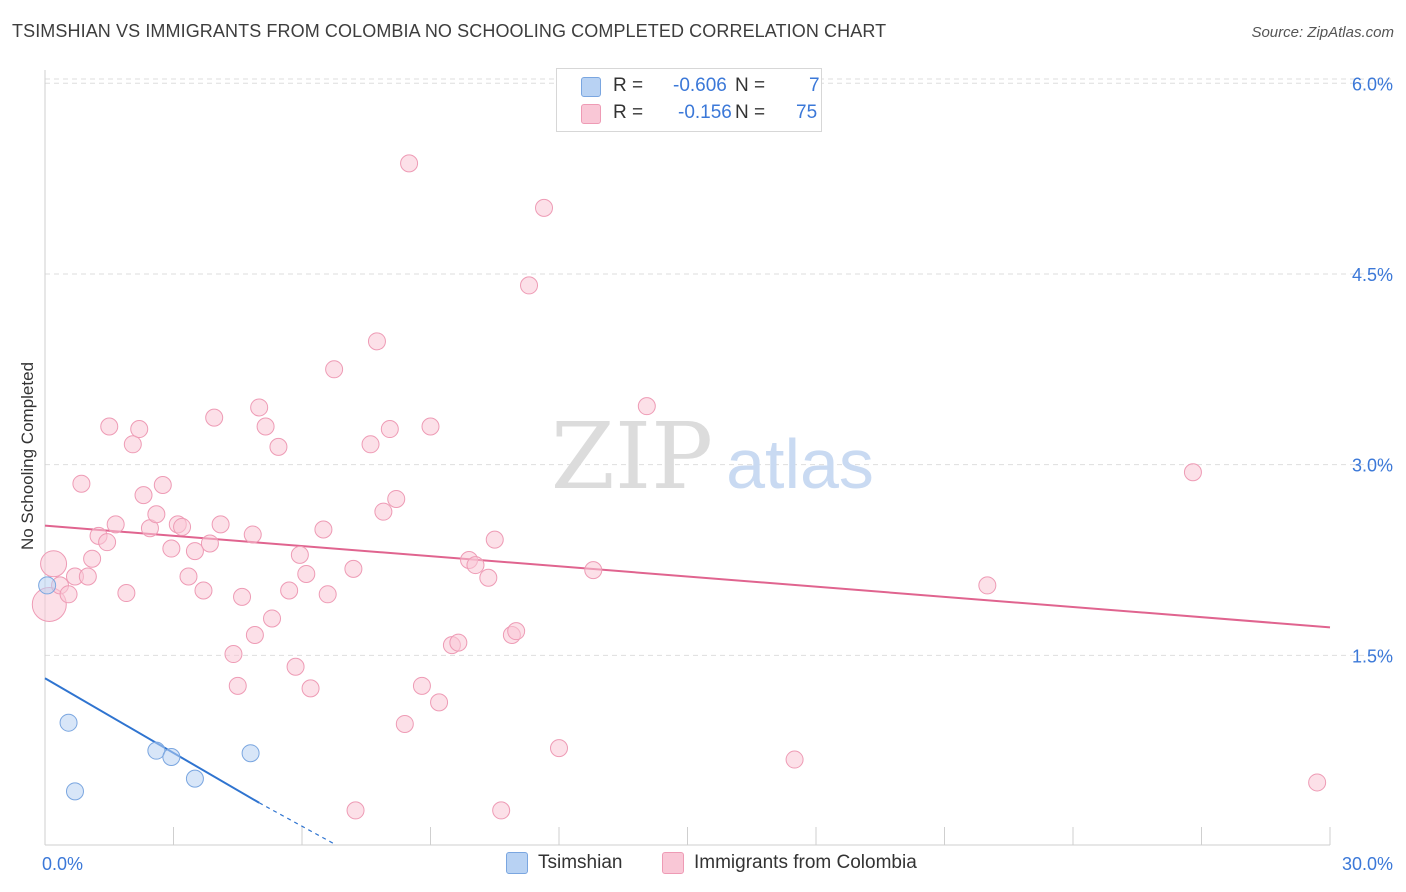  Describe the element at coordinates (1322, 32) in the screenshot. I see `source-label: Source: ZipAtlas.com` at that location.